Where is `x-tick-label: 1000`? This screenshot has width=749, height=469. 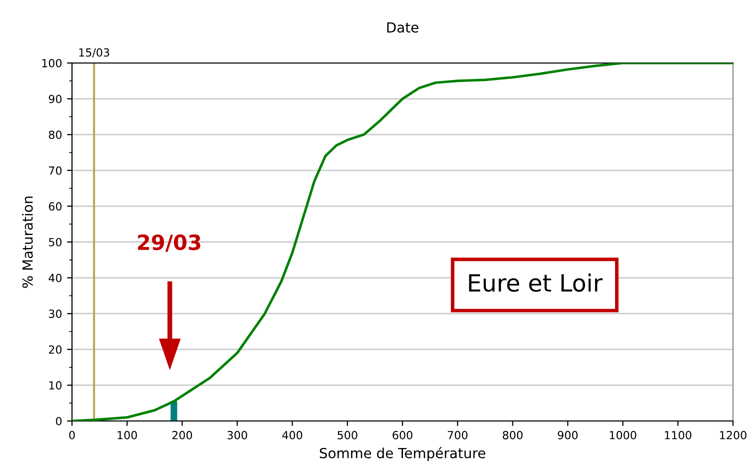 x-tick-label: 1000 is located at coordinates (623, 435).